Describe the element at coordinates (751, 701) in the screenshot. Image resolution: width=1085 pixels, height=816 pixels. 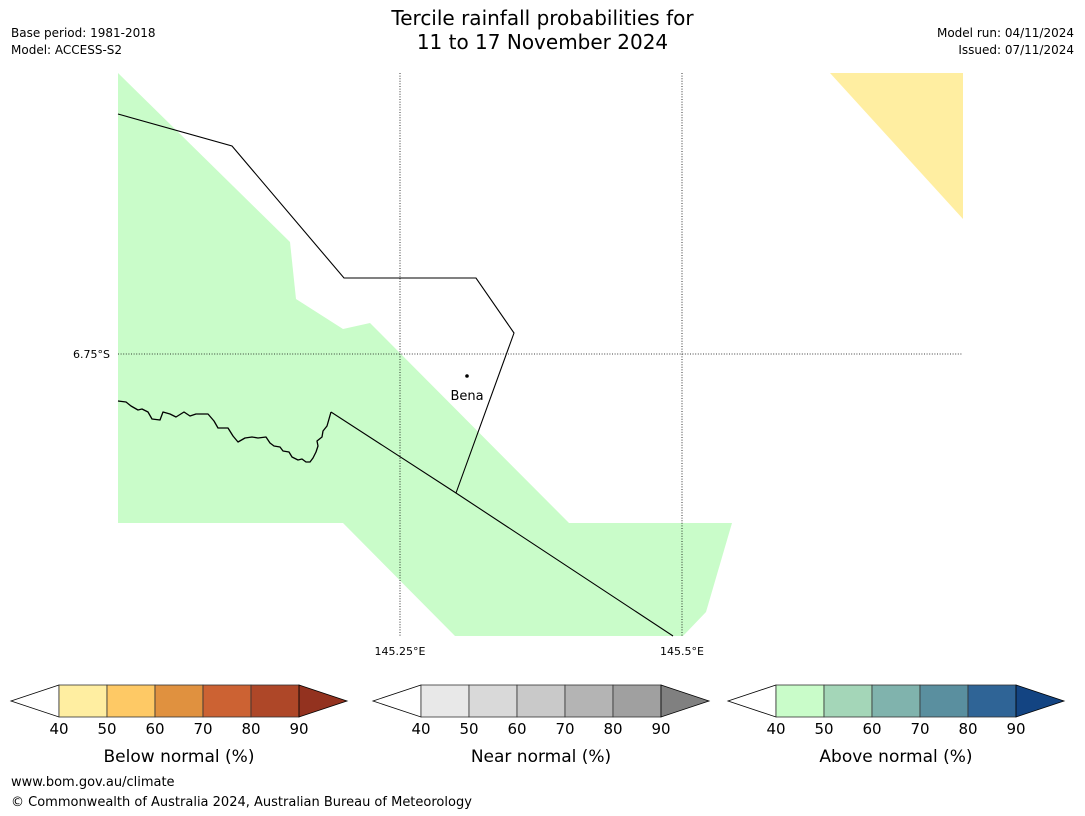
I see `above-low-arrow` at that location.